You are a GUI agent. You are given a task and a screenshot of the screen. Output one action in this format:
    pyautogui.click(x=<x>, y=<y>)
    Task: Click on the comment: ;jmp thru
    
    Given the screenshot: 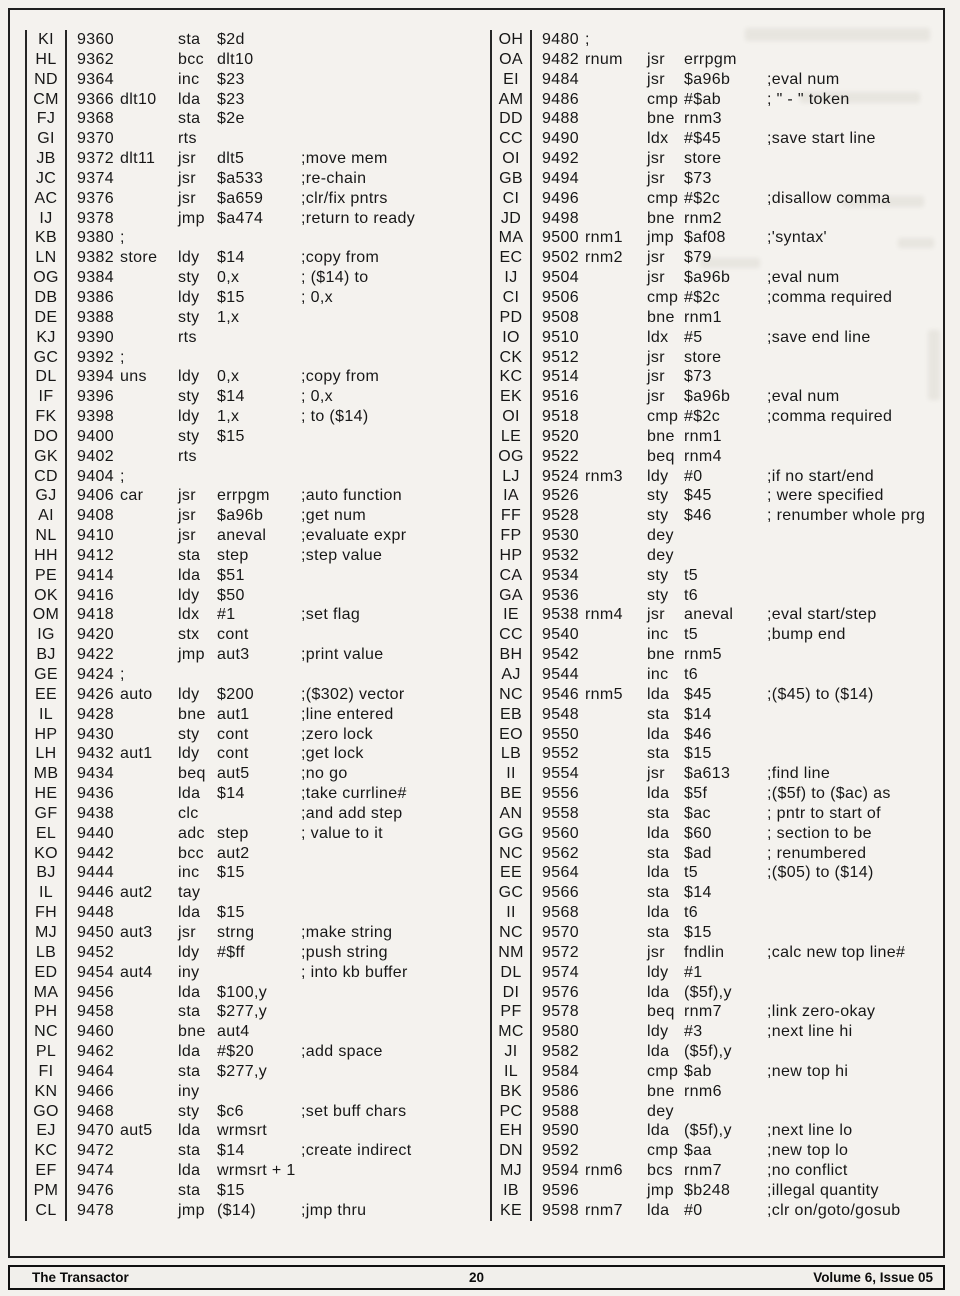 What is the action you would take?
    pyautogui.click(x=334, y=1210)
    